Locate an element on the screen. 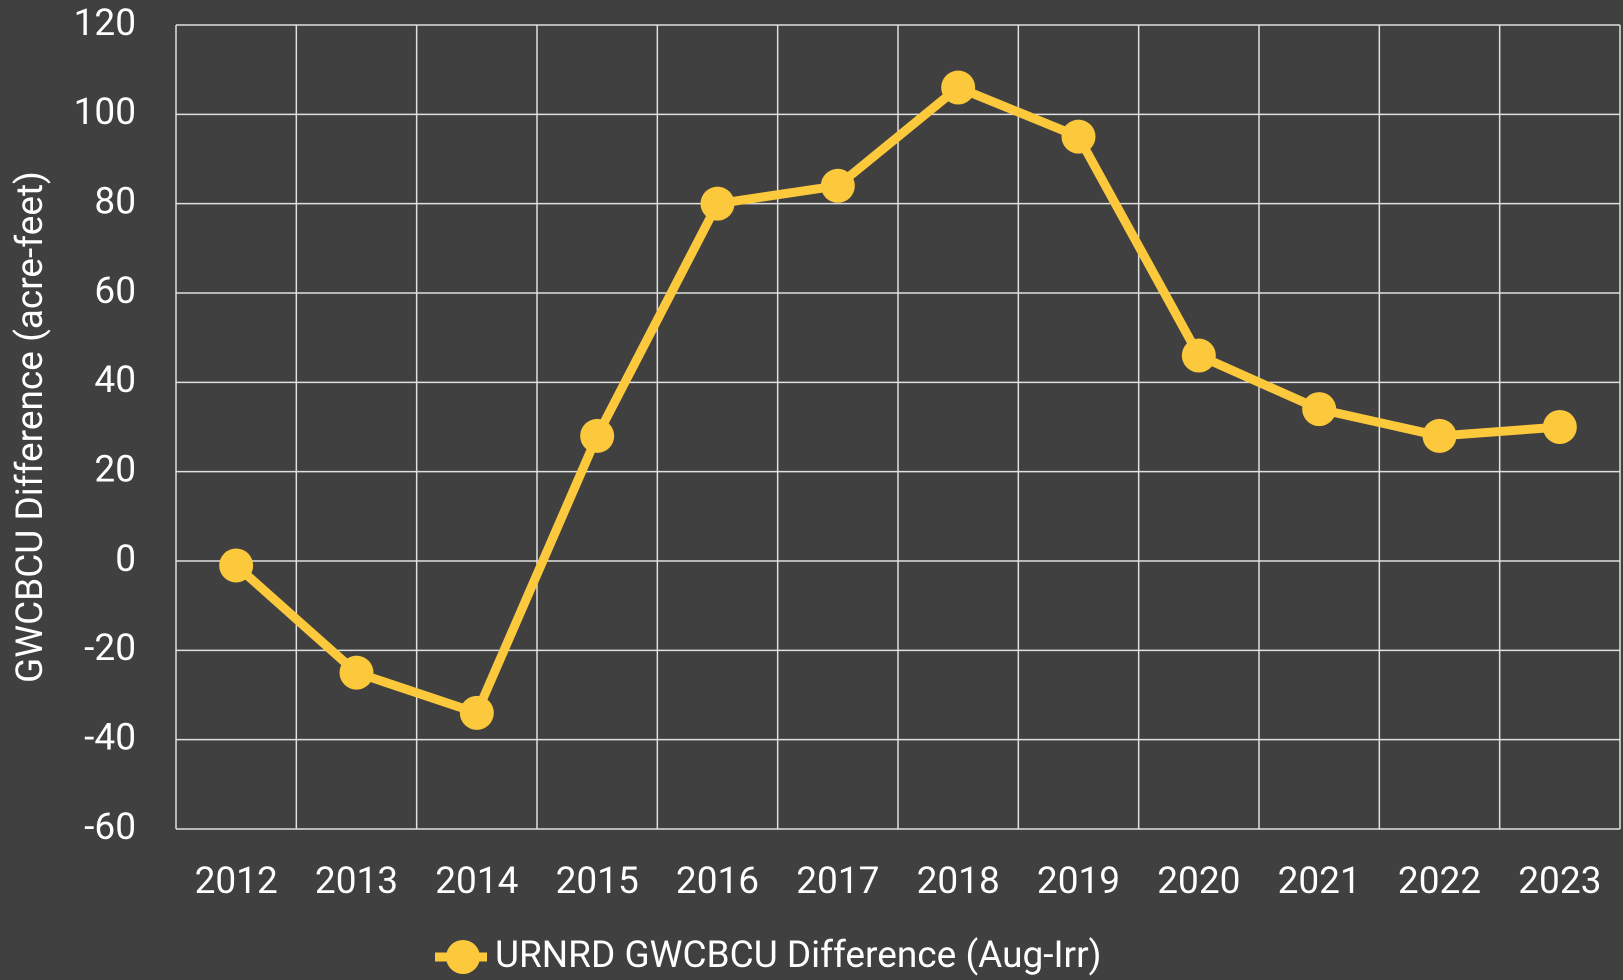 The height and width of the screenshot is (980, 1623). x-tick-label: 2021 is located at coordinates (1319, 881).